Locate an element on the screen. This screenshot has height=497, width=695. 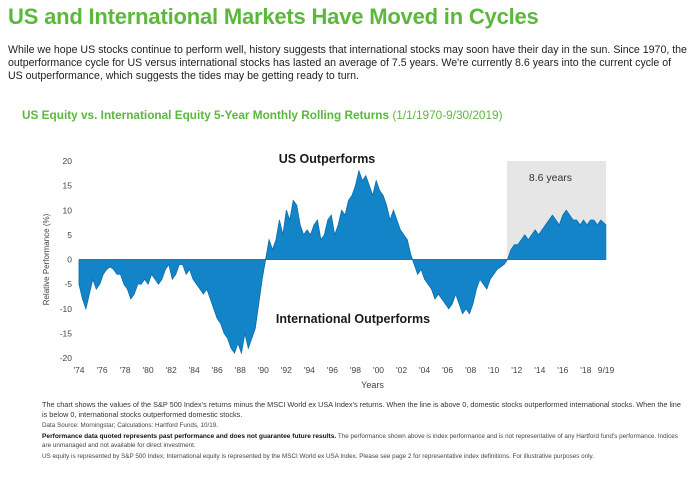
x-tick-label: '04 is located at coordinates (424, 370).